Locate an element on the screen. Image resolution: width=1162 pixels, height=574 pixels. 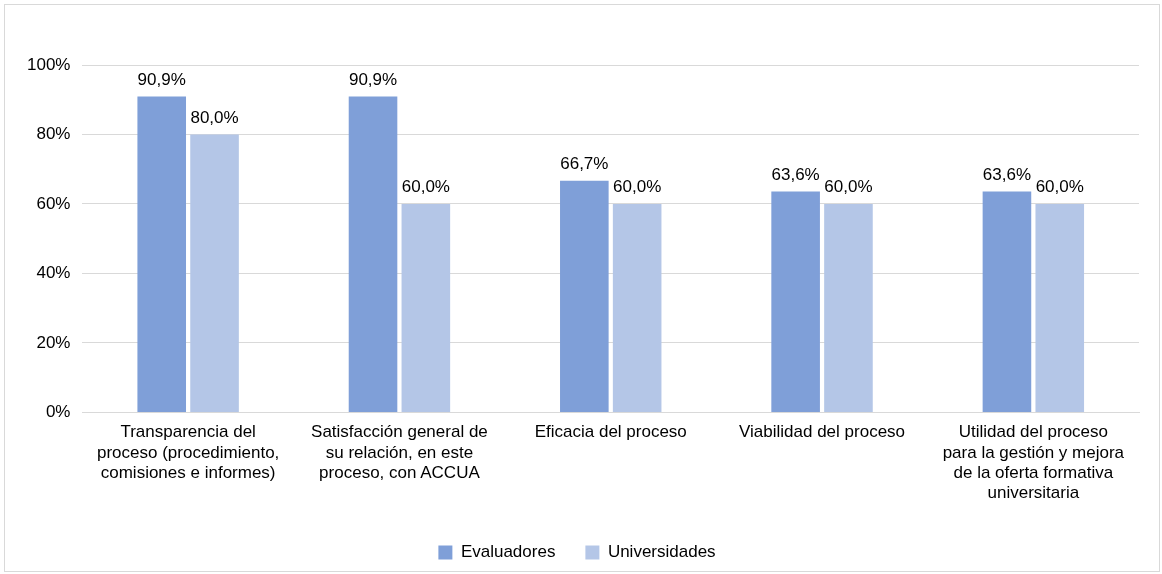
y-tick-label: 20% is located at coordinates (53, 342).